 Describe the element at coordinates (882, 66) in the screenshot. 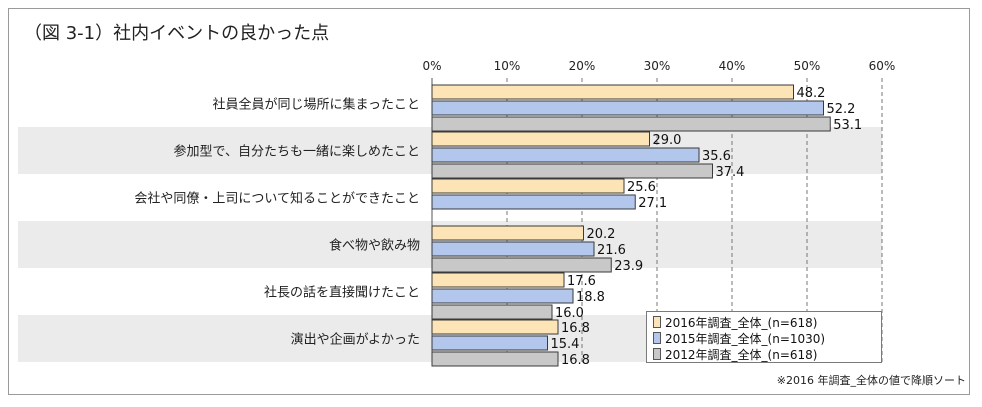

I see `x-tick-label: 60%` at that location.